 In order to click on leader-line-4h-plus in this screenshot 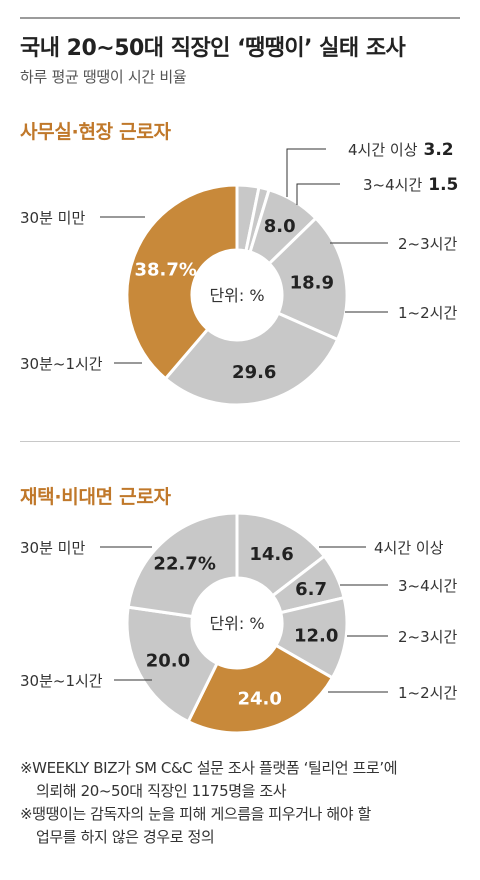, I will do `click(306, 172)`.